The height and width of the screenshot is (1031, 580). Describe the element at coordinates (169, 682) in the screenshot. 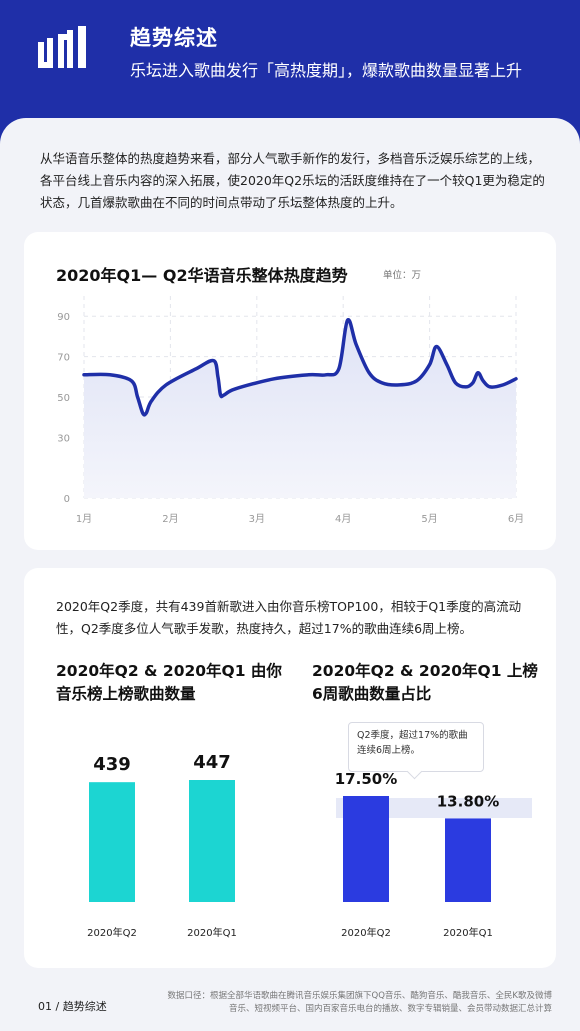

I see `left-chart-title: 2020年Q2 & 2020年Q1 由你音乐榜上榜歌曲数量` at that location.